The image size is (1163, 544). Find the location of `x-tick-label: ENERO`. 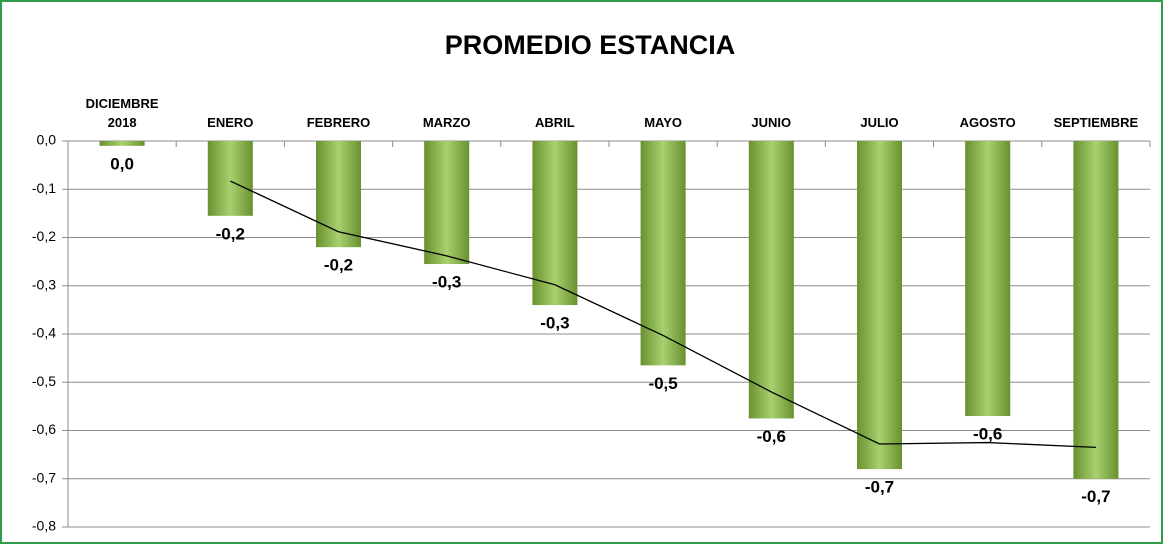

x-tick-label: ENERO is located at coordinates (230, 122).